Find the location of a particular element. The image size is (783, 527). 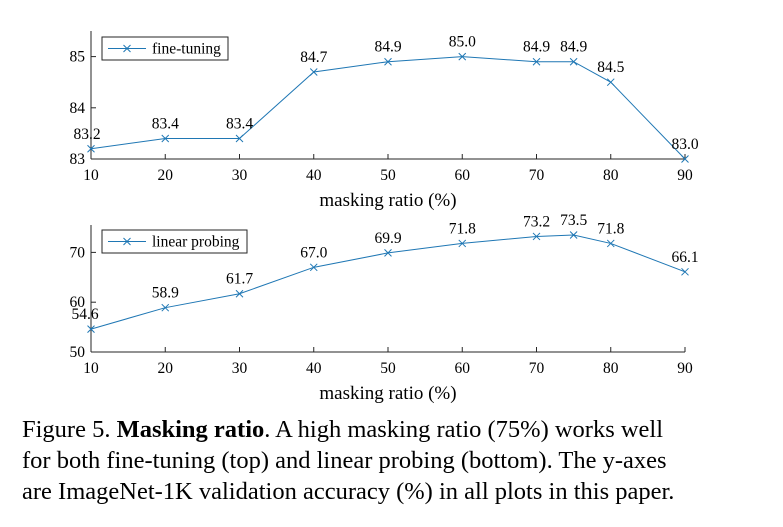

bottom-chart-data-label: 73.5 is located at coordinates (573, 220).